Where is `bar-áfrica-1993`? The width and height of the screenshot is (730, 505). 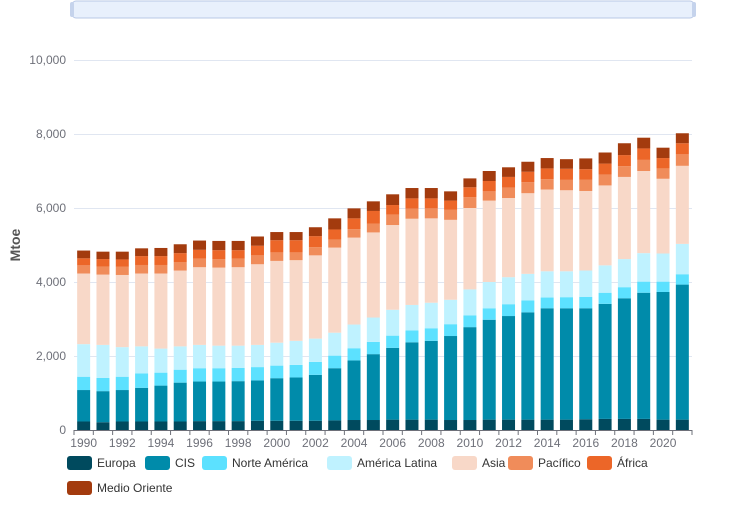 bar-áfrica-1993 is located at coordinates (142, 260).